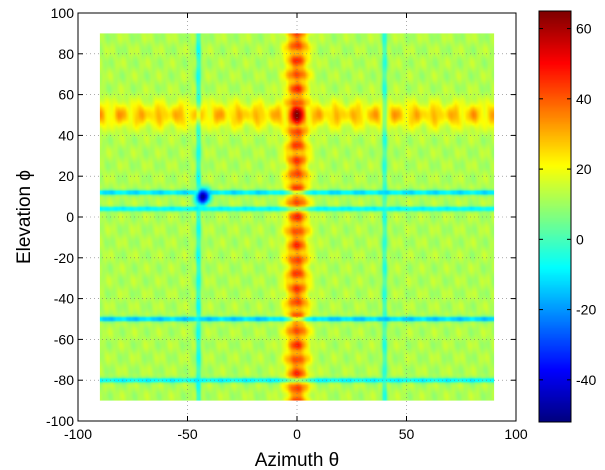  What do you see at coordinates (187, 434) in the screenshot?
I see `x-tick-label: -50` at bounding box center [187, 434].